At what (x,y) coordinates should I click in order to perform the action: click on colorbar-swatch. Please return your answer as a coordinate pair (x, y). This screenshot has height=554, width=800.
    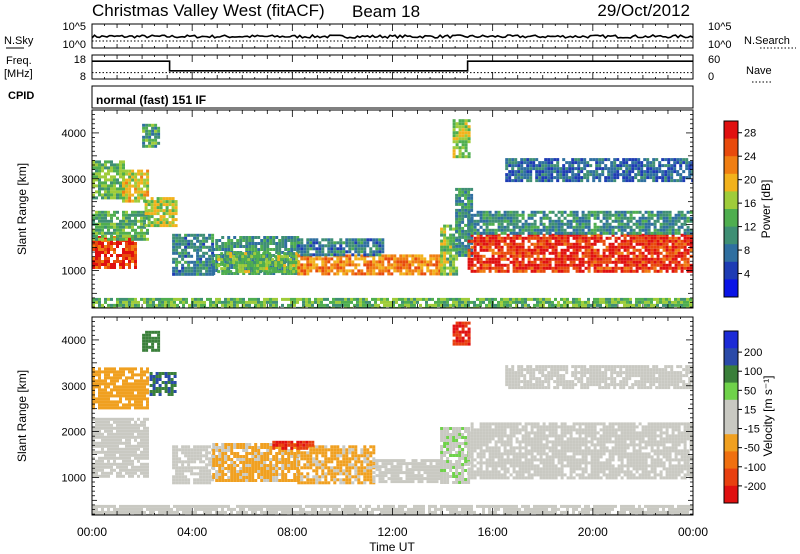
    Looking at the image, I should click on (731, 218).